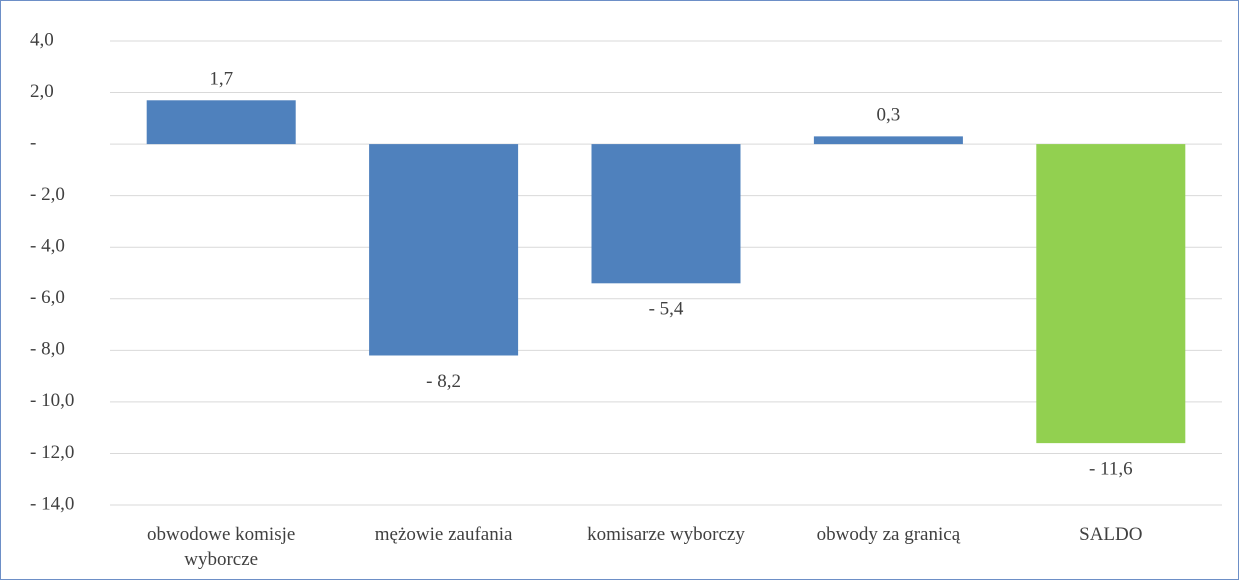 The image size is (1239, 580). Describe the element at coordinates (52, 400) in the screenshot. I see `y-tick-label: - 10,0` at that location.